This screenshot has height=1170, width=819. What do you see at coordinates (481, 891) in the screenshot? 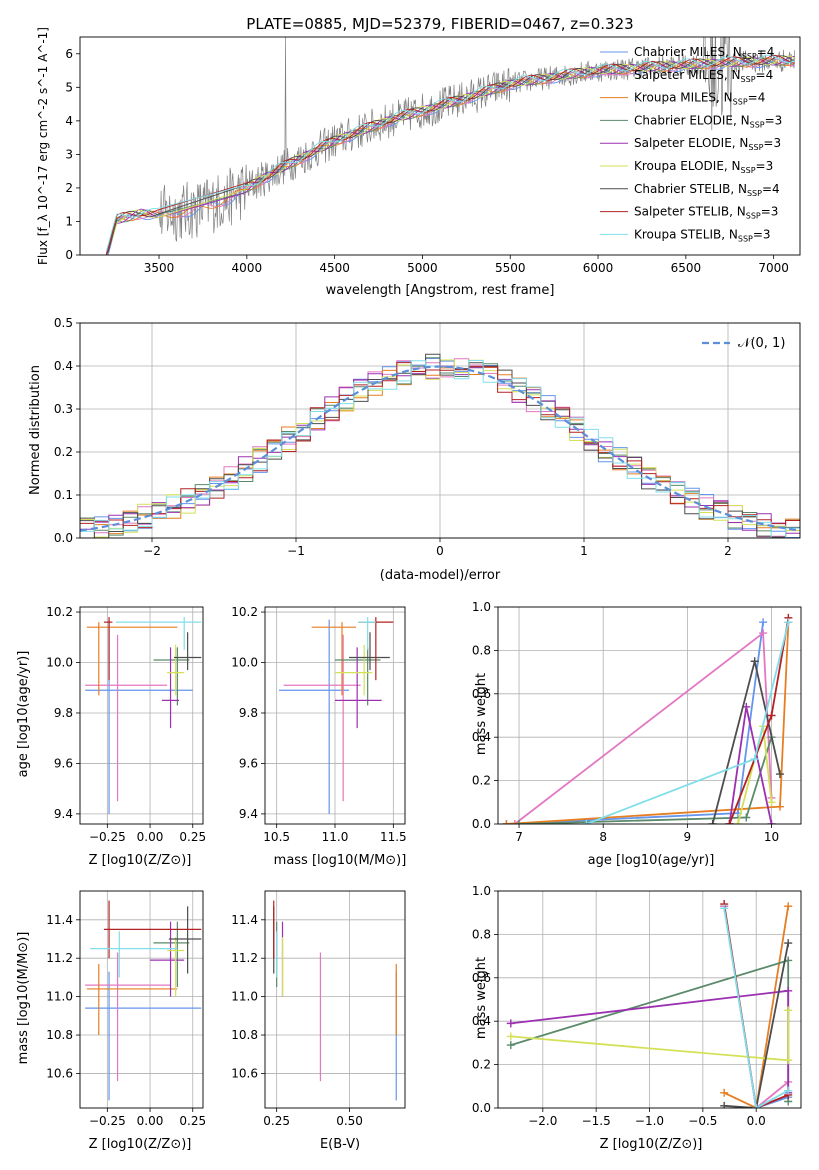
I see `y-tick-label: 1.0` at bounding box center [481, 891].